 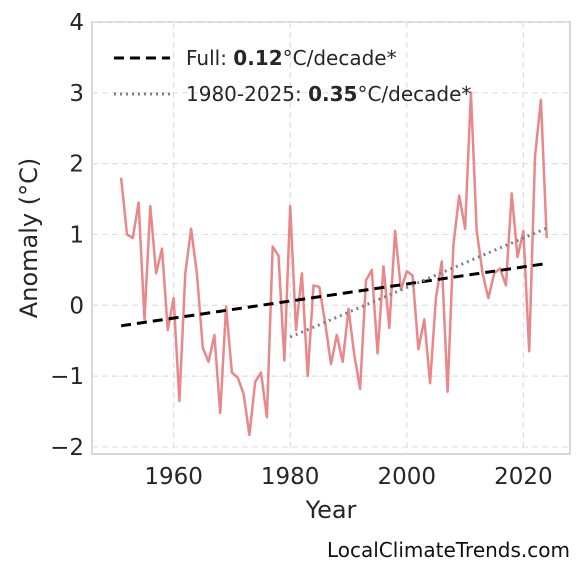 I want to click on x-tick-label: 1980, so click(x=290, y=477).